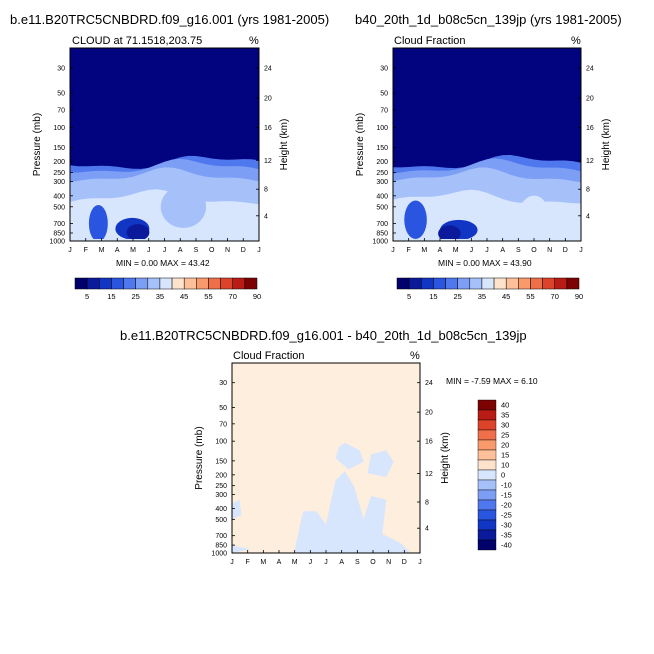 The image size is (654, 654). What do you see at coordinates (59, 233) in the screenshot?
I see `y-tick-label: 850` at bounding box center [59, 233].